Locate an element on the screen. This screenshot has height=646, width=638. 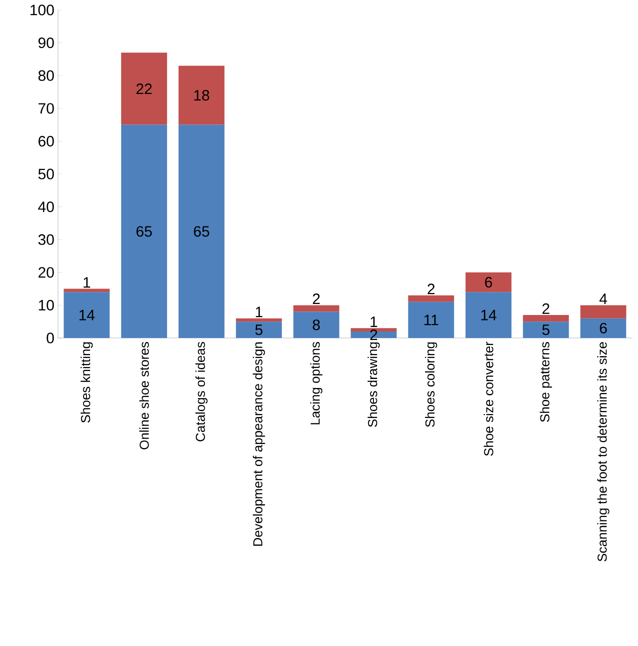
y-tick-label: 60 is located at coordinates (46, 141).